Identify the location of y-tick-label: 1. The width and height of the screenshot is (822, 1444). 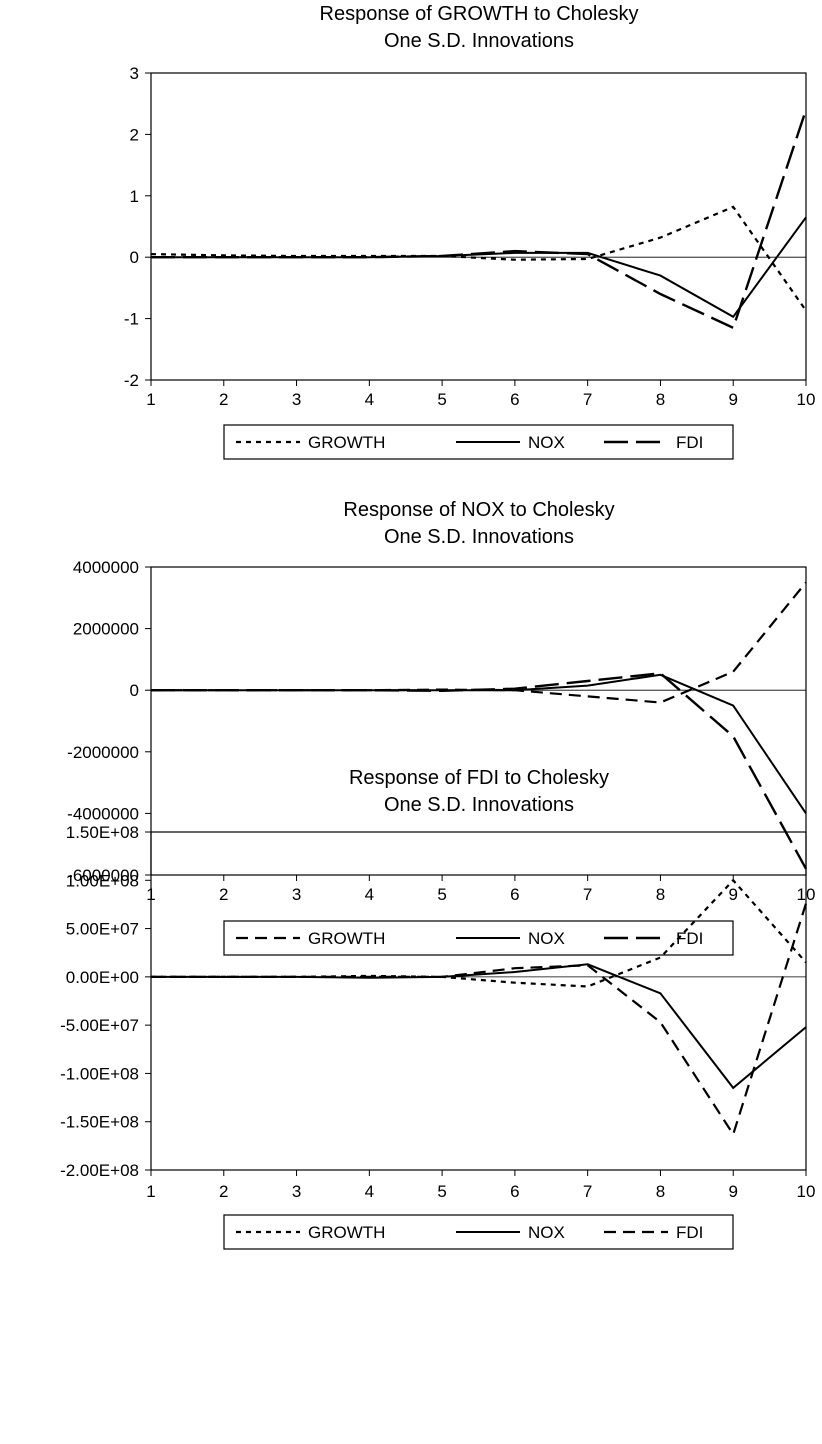
(134, 196).